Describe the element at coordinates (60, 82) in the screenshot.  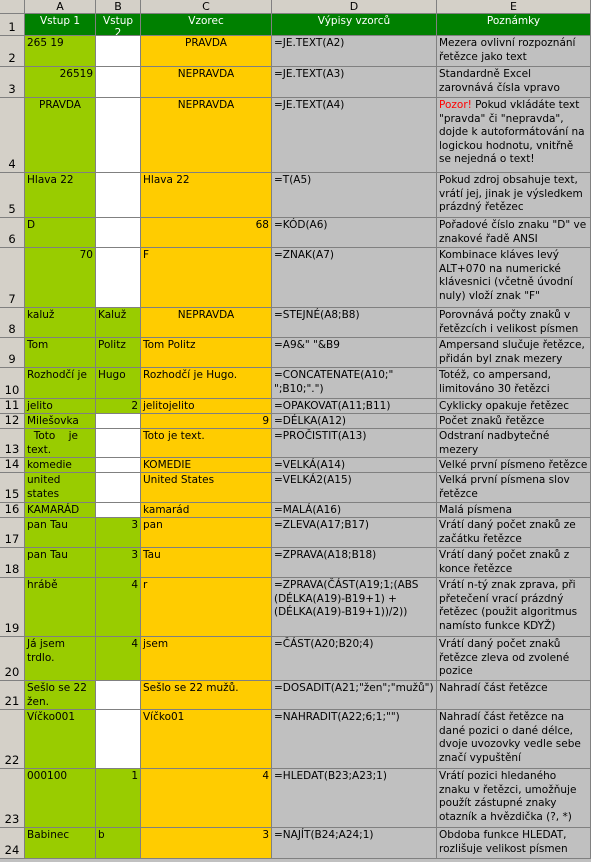
I see `cell-input-1: 26519` at that location.